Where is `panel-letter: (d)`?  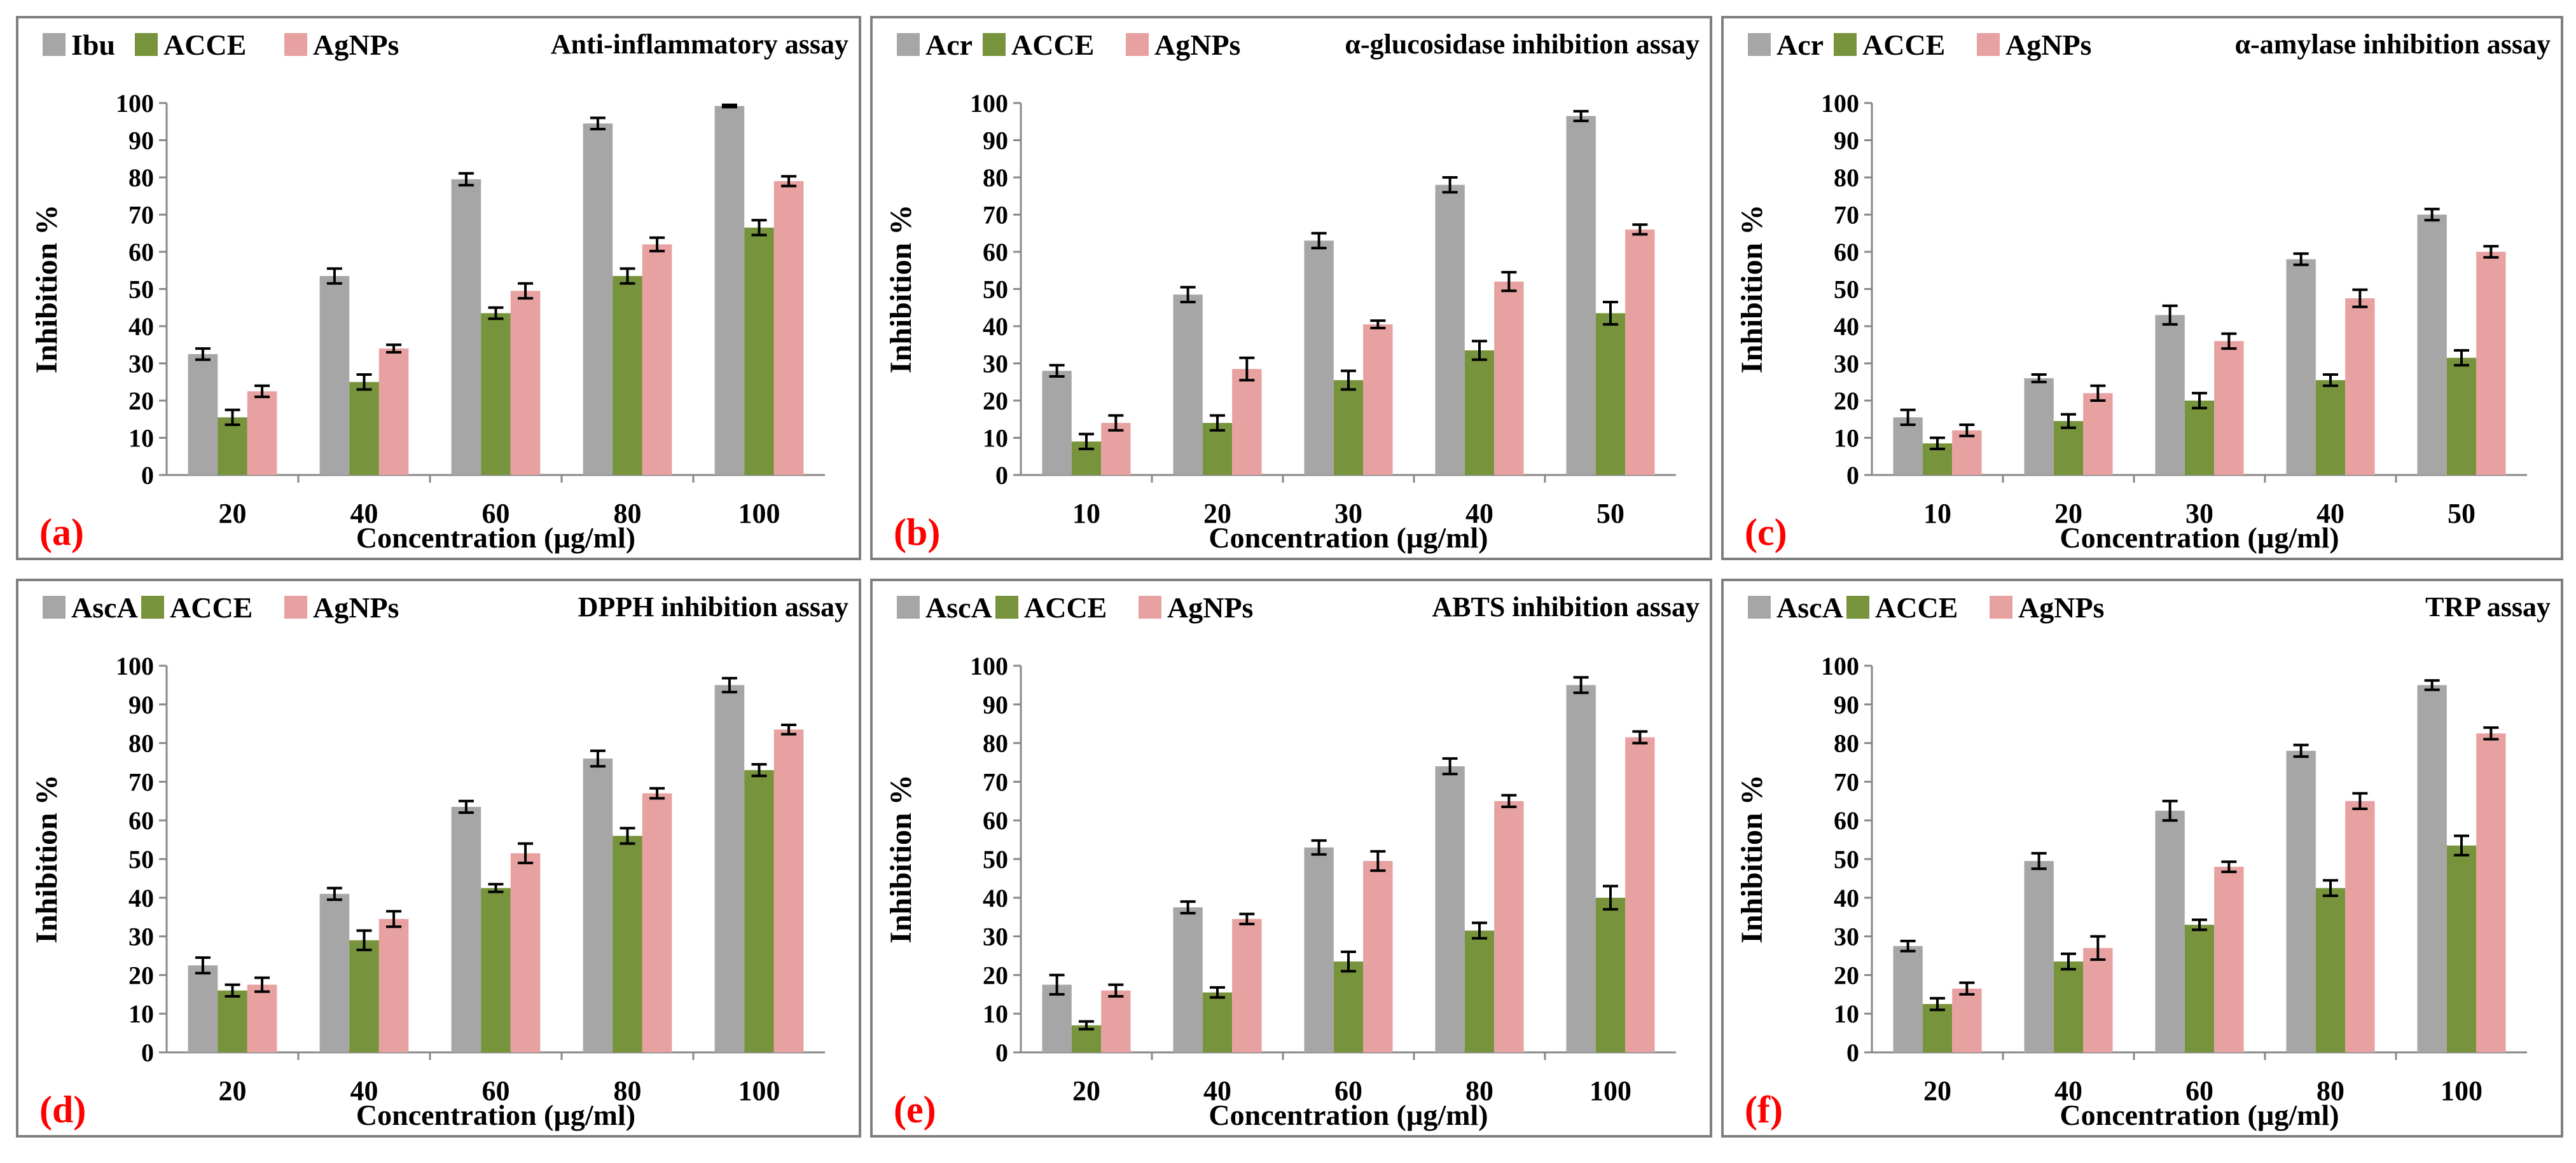 panel-letter: (d) is located at coordinates (62, 1110).